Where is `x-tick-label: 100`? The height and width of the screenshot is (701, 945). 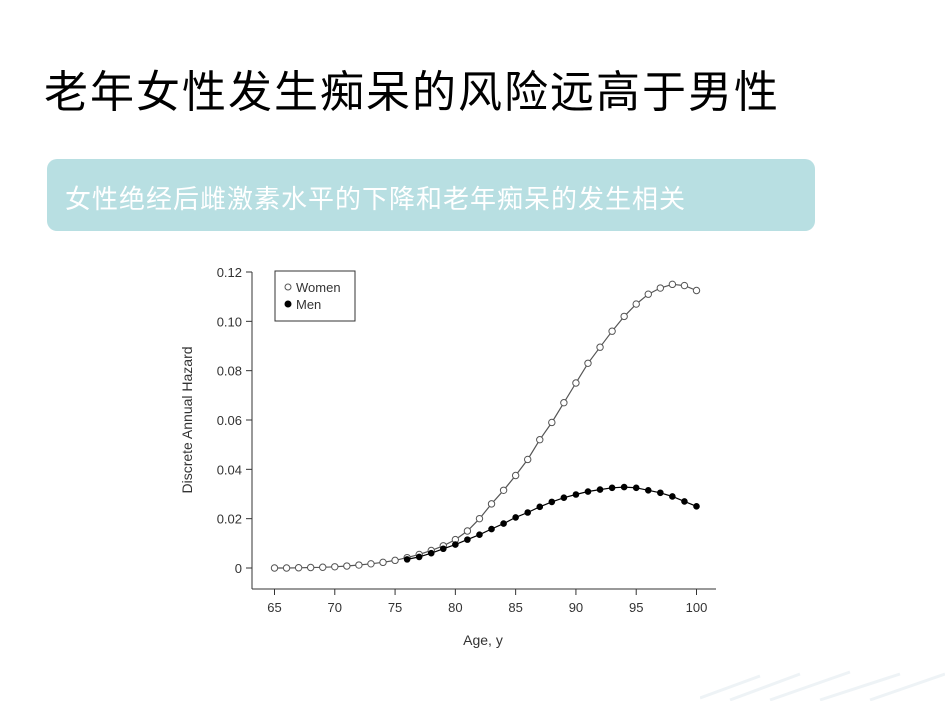
x-tick-label: 100 is located at coordinates (697, 607).